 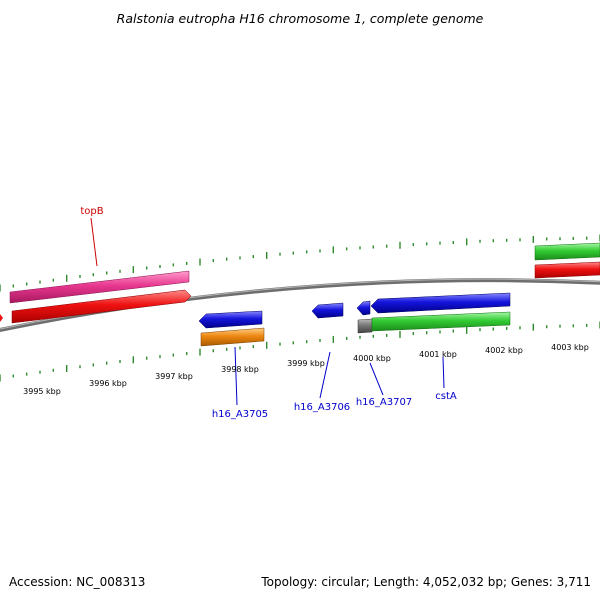 I want to click on feature-h16_A3707-gray, so click(x=365, y=326).